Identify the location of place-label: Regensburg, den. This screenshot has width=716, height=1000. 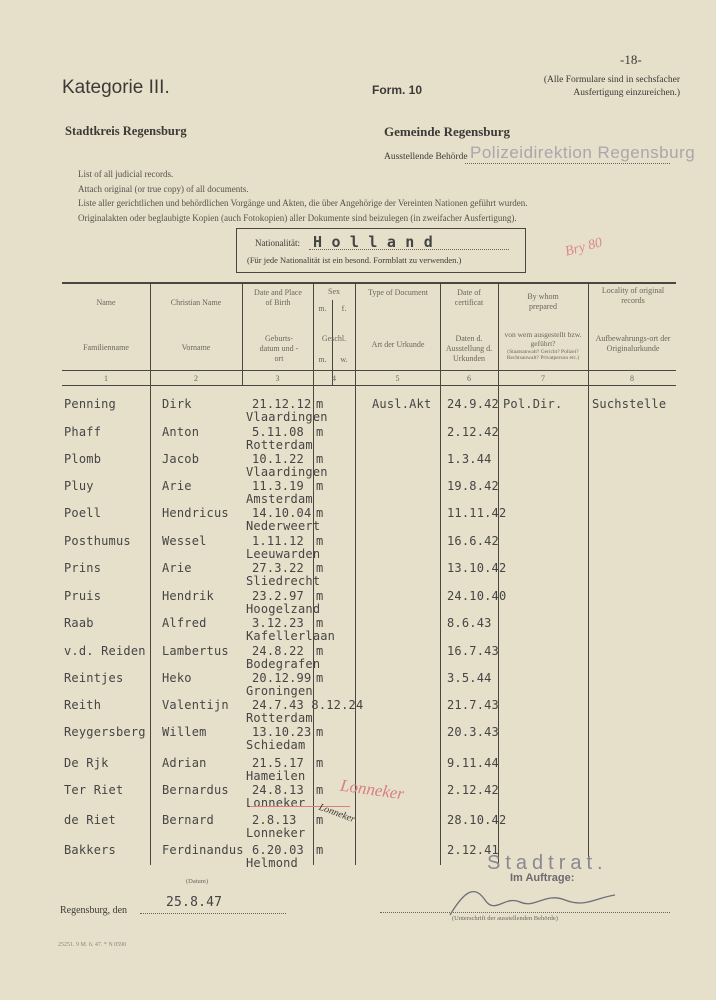
(94, 910).